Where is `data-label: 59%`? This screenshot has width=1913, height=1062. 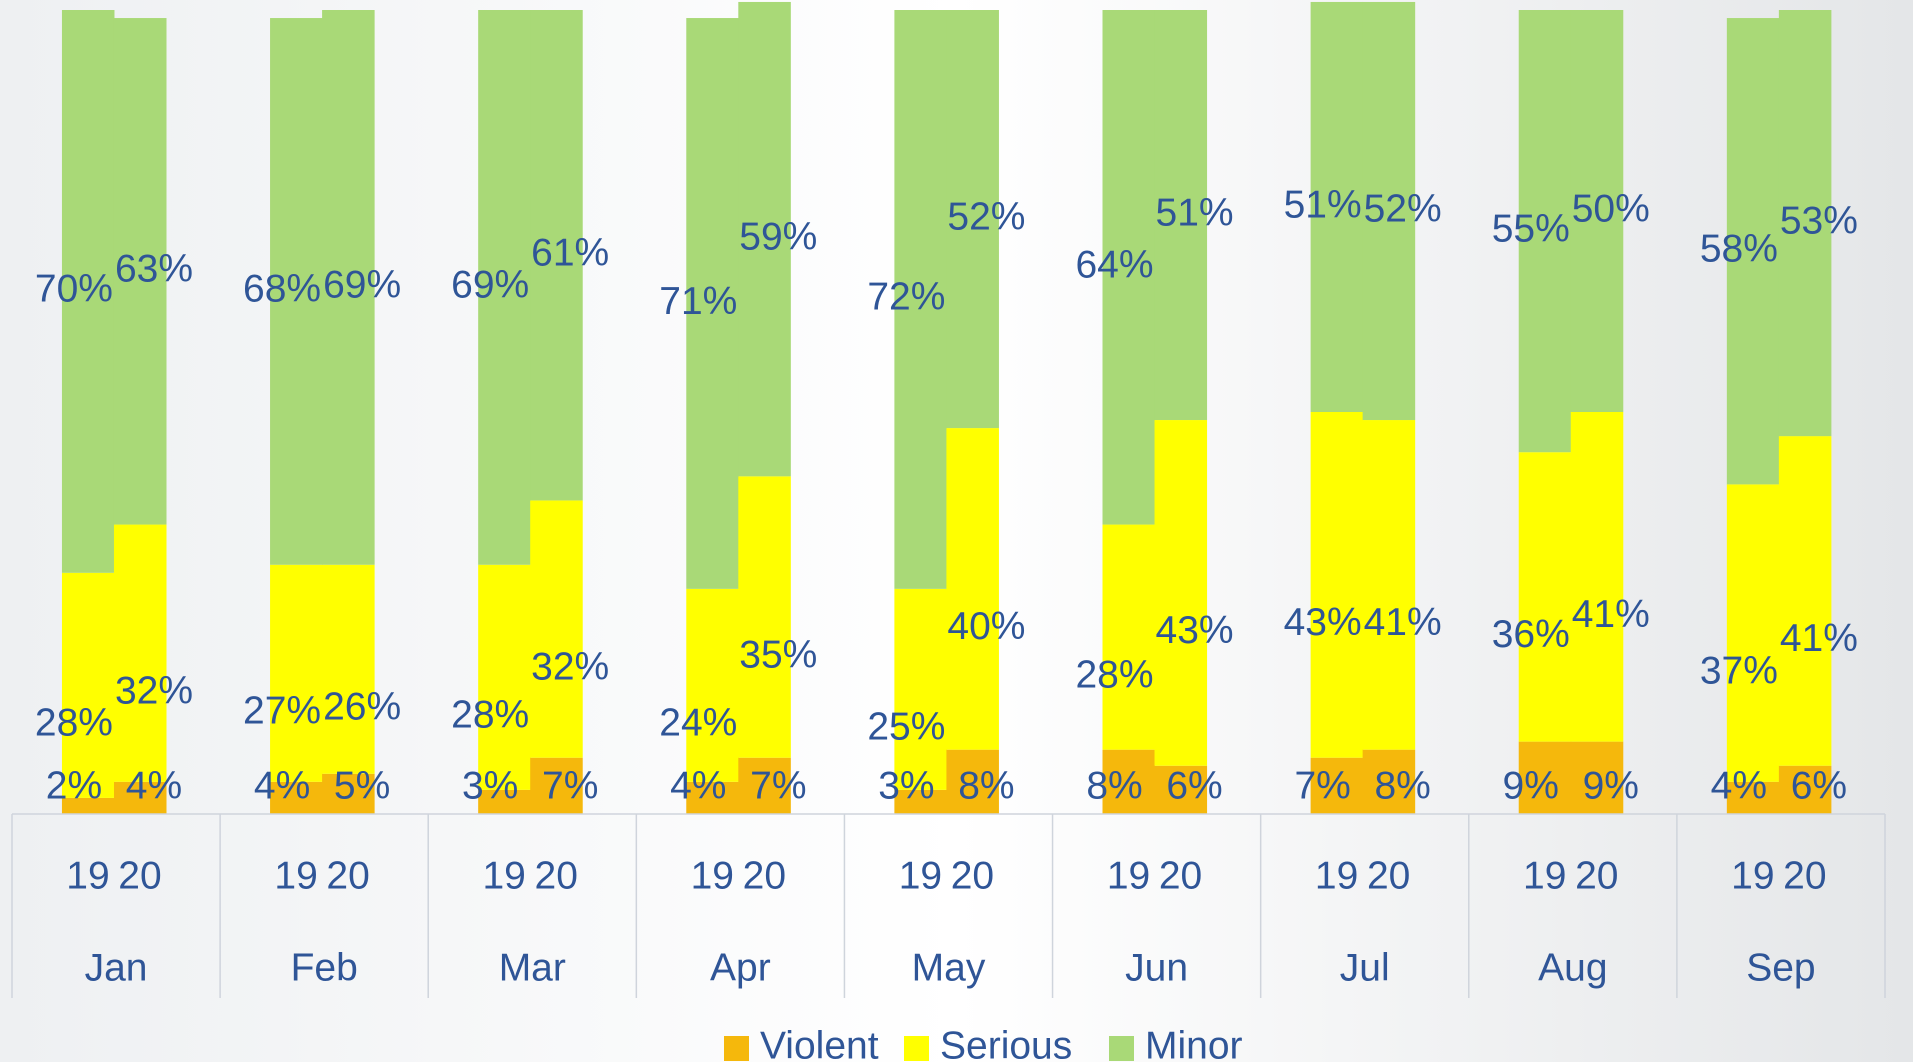
data-label: 59% is located at coordinates (778, 236).